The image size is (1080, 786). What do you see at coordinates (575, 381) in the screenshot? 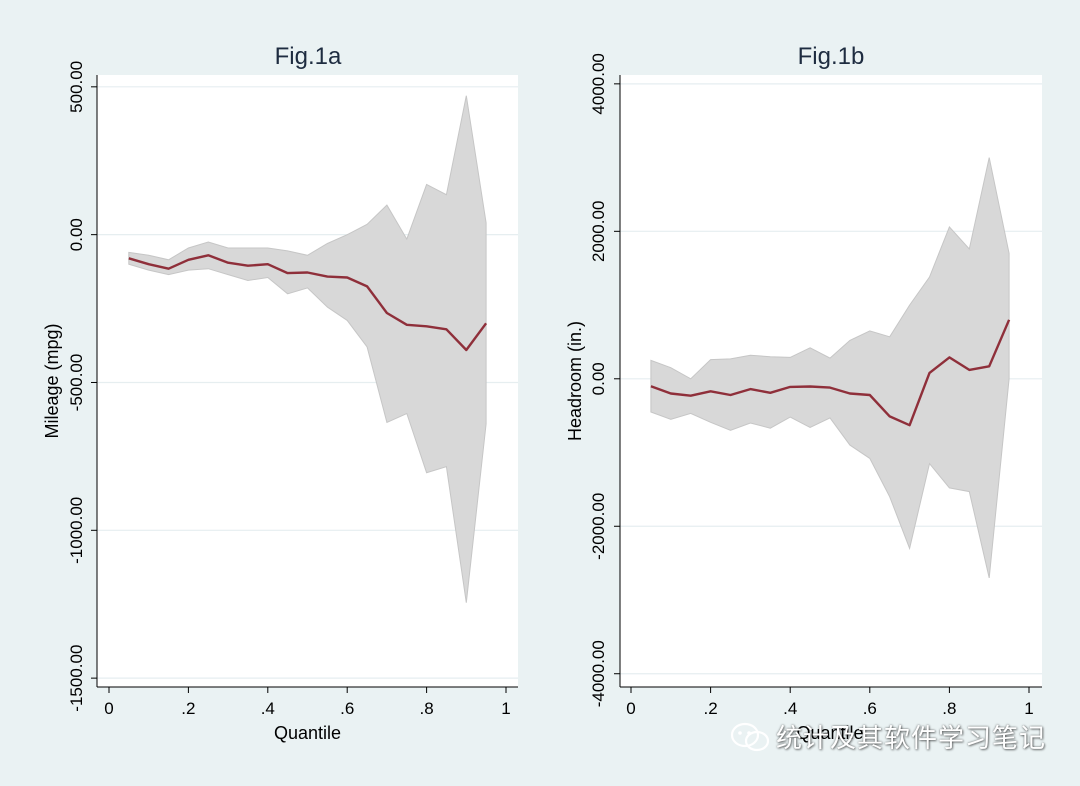
I see `y-axis-label: Headroom (in.)` at bounding box center [575, 381].